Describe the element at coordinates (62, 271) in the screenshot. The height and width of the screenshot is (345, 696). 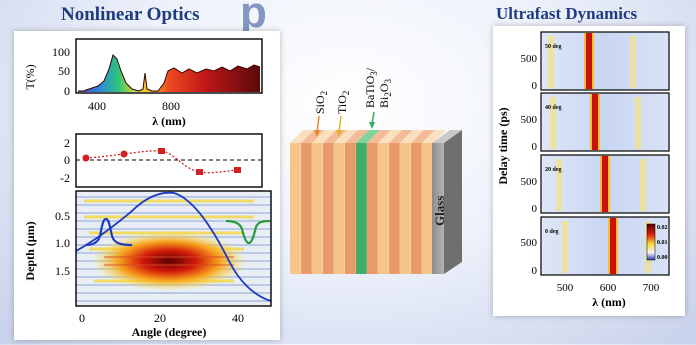
I see `depth-tick-1-5: 1.5` at that location.